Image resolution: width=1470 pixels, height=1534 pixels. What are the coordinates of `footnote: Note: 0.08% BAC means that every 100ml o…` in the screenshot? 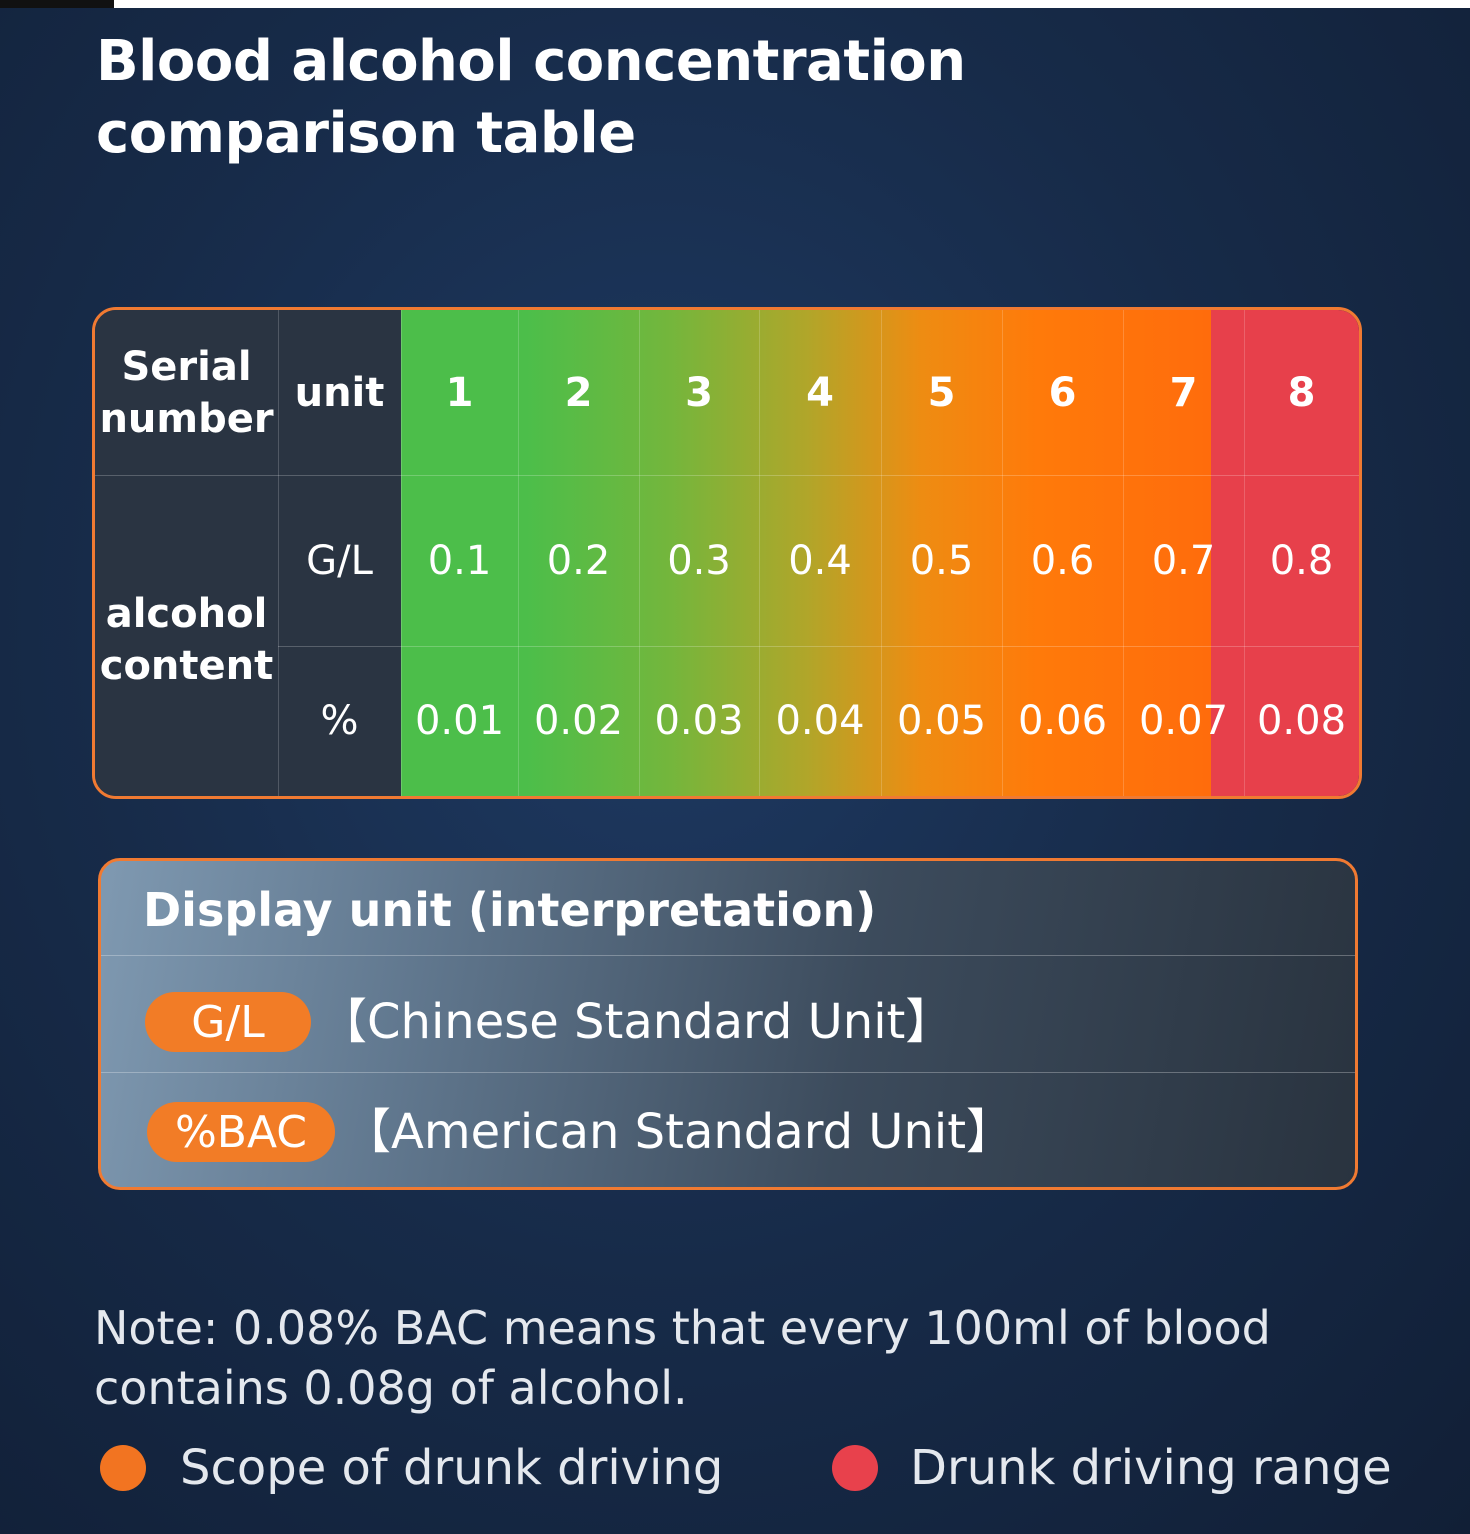 It's located at (682, 1358).